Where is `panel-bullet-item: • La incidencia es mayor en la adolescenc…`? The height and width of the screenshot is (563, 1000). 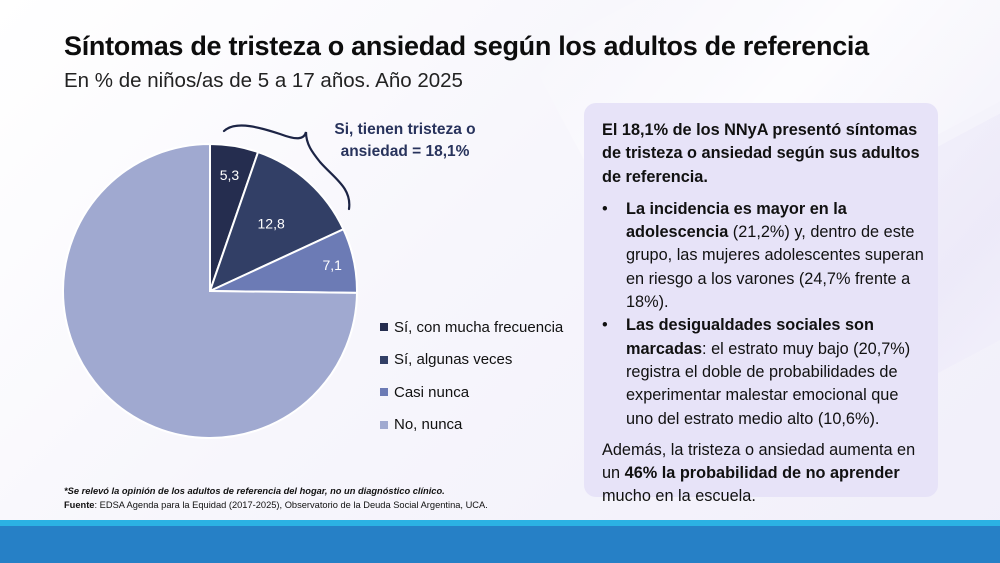 panel-bullet-item: • La incidencia es mayor en la adolescenc… is located at coordinates (763, 256).